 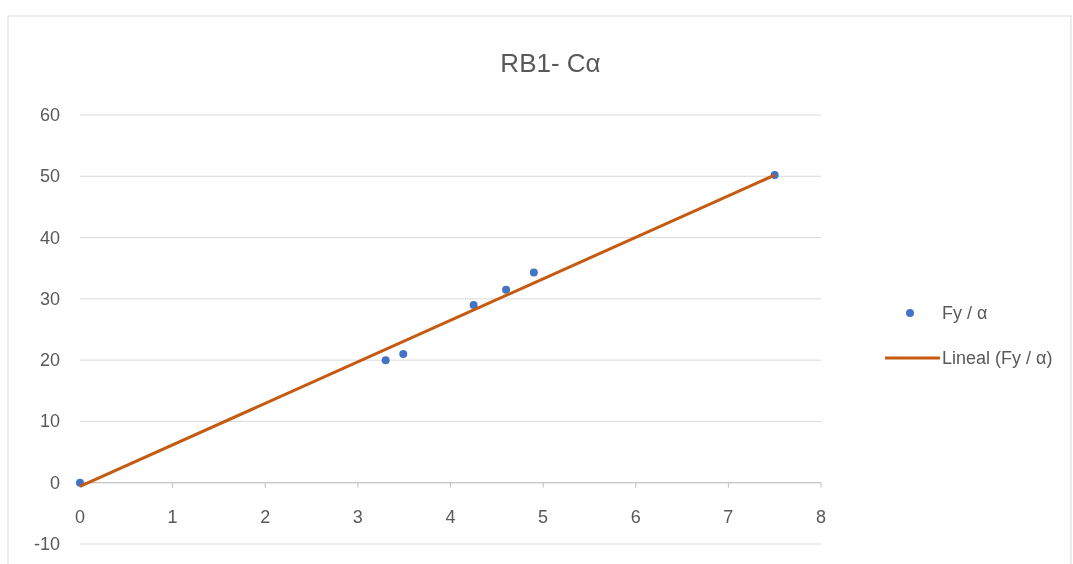 I want to click on x-tick-label: 0, so click(x=80, y=516).